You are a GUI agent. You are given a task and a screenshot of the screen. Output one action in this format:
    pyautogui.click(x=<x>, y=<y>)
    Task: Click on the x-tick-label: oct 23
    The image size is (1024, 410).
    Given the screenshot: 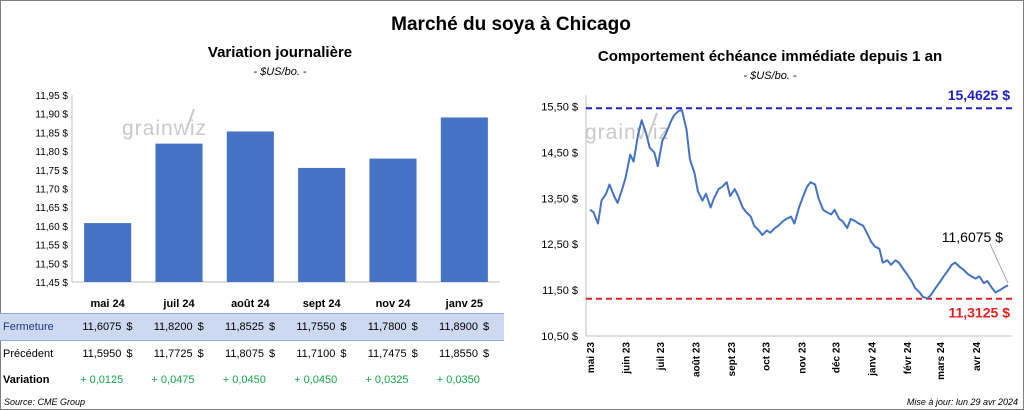 What is the action you would take?
    pyautogui.click(x=767, y=356)
    